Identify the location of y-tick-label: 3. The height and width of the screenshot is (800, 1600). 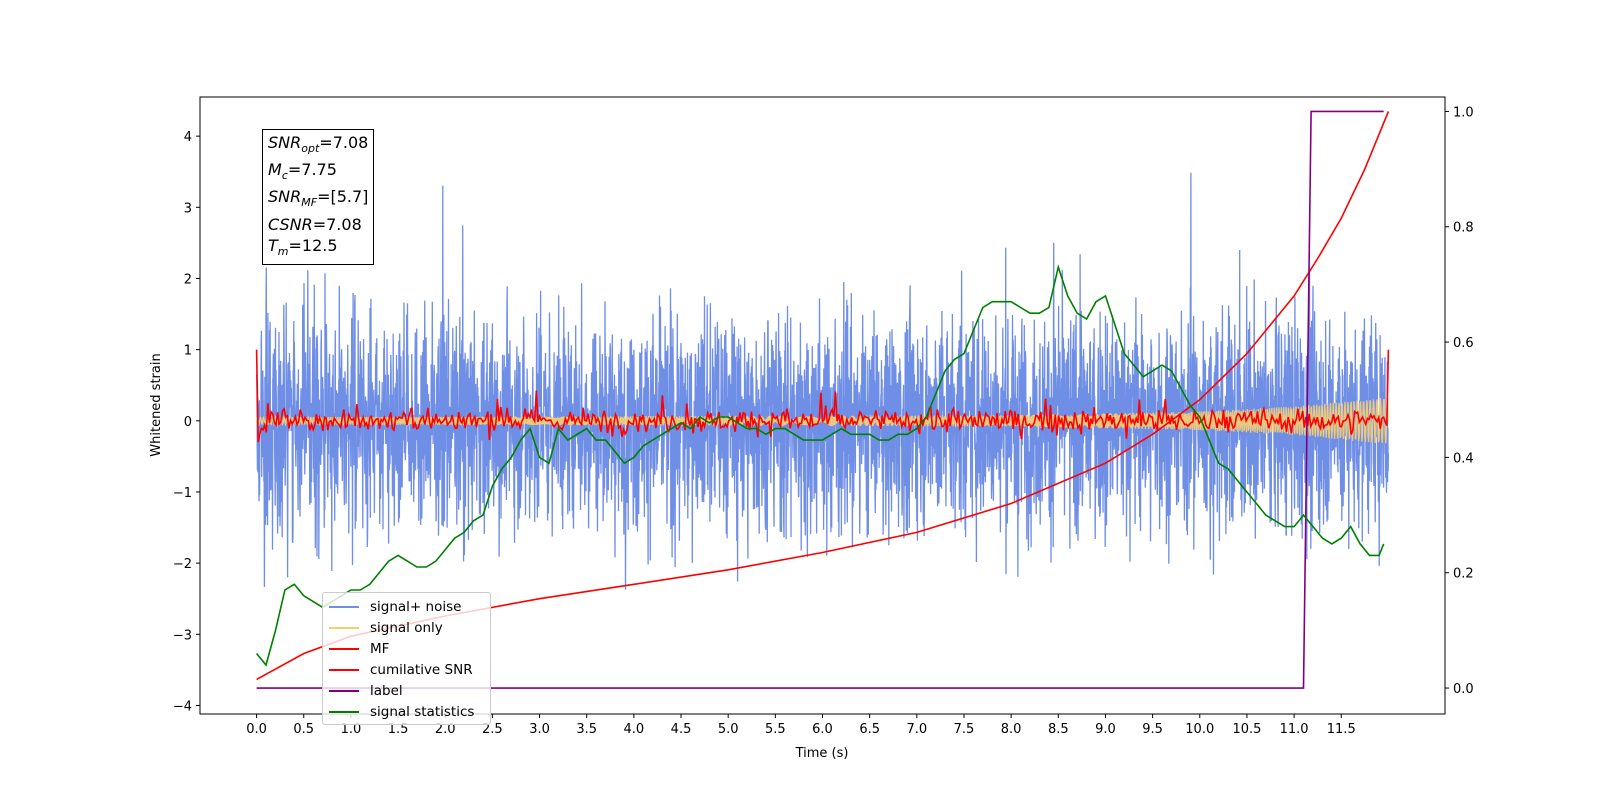
(188, 208).